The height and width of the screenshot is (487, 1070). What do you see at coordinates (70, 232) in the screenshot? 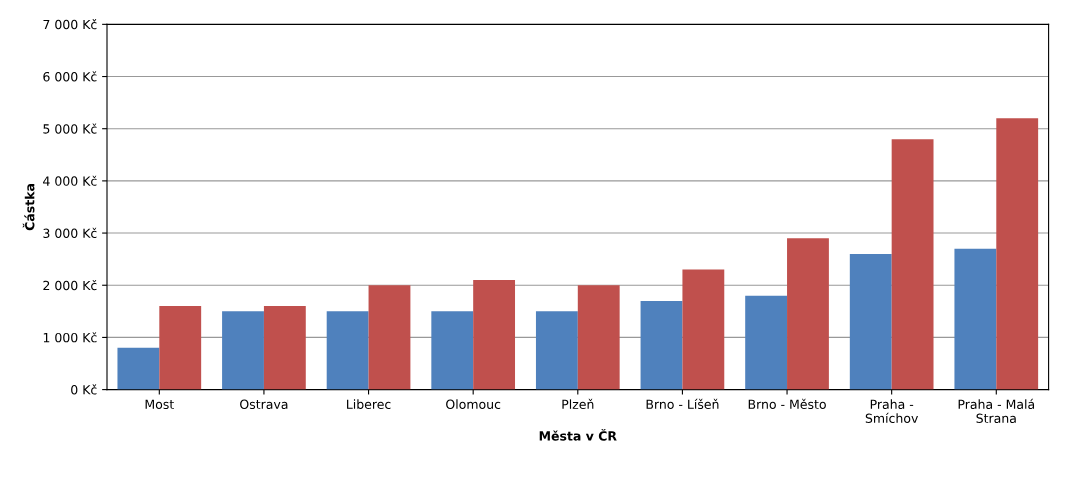
I see `y-tick-label: 3 000 Kč` at bounding box center [70, 232].